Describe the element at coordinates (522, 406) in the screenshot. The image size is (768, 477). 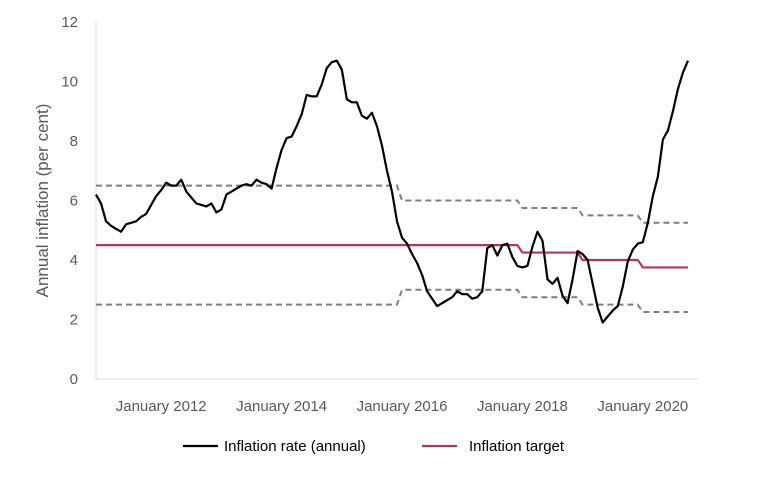
I see `x-tick-label: January 2018` at that location.